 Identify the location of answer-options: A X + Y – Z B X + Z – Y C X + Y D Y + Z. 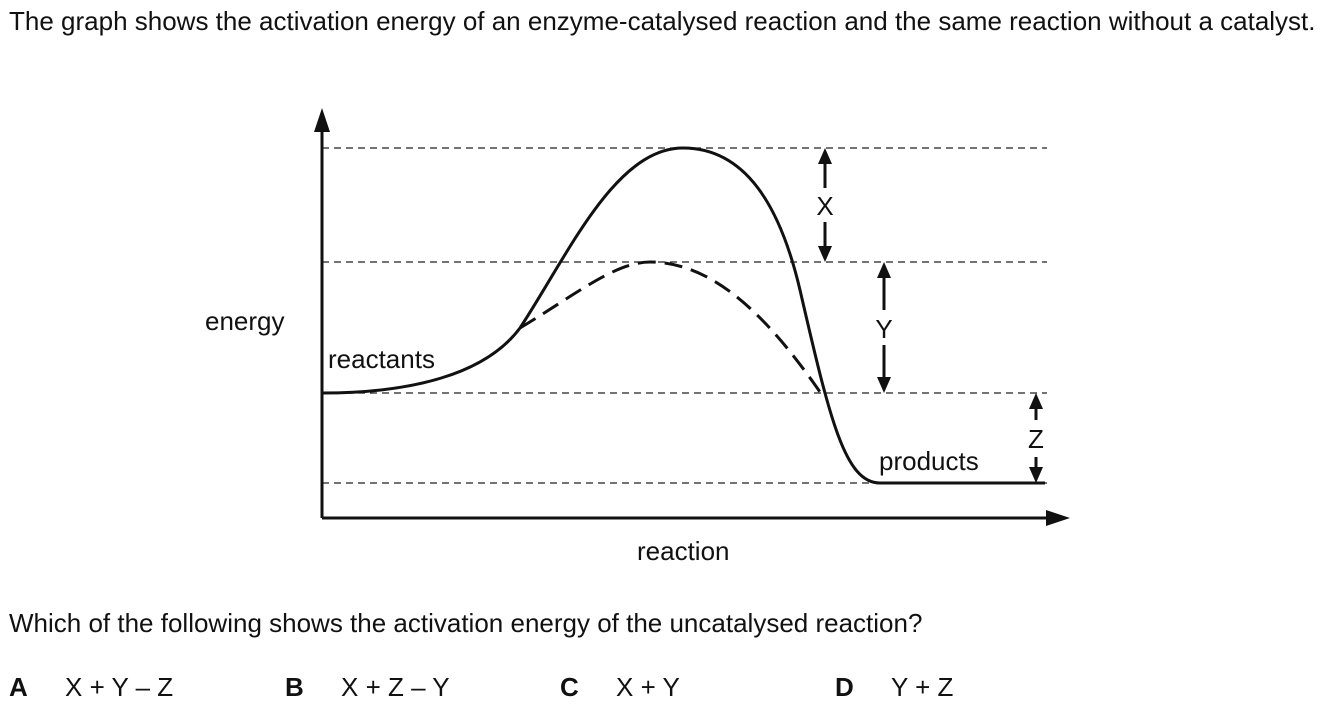
(559, 690).